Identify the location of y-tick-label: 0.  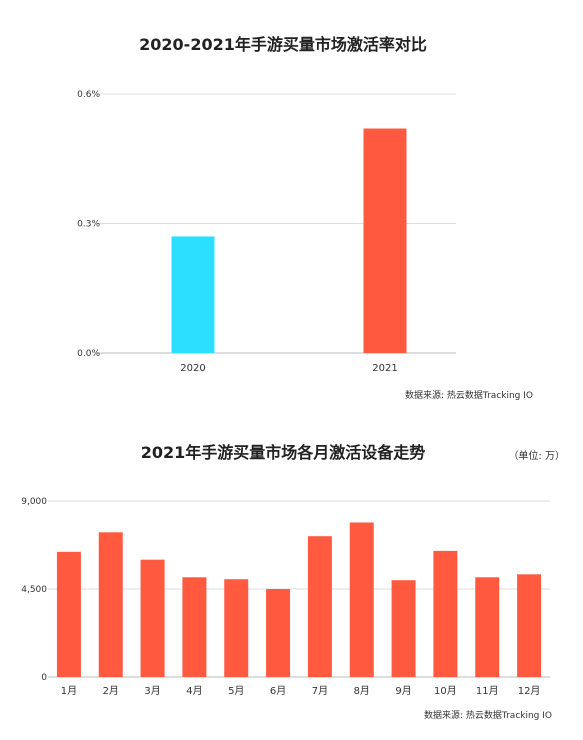
(44, 678).